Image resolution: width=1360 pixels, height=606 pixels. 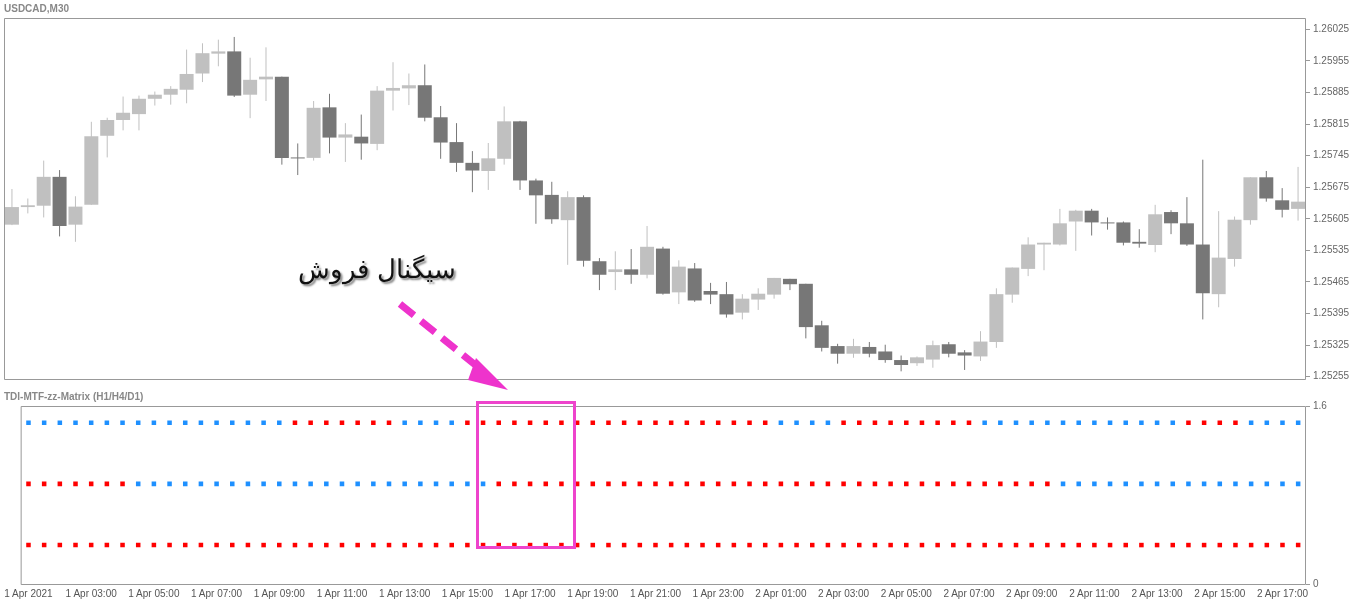 What do you see at coordinates (1331, 281) in the screenshot?
I see `y-tick-label: 1.25465` at bounding box center [1331, 281].